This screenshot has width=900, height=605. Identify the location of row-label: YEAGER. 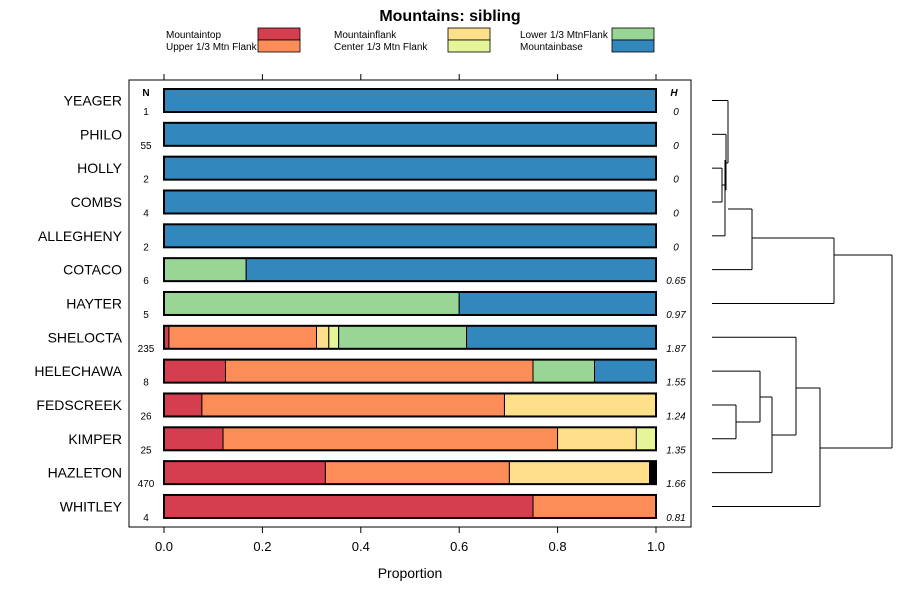
(93, 101).